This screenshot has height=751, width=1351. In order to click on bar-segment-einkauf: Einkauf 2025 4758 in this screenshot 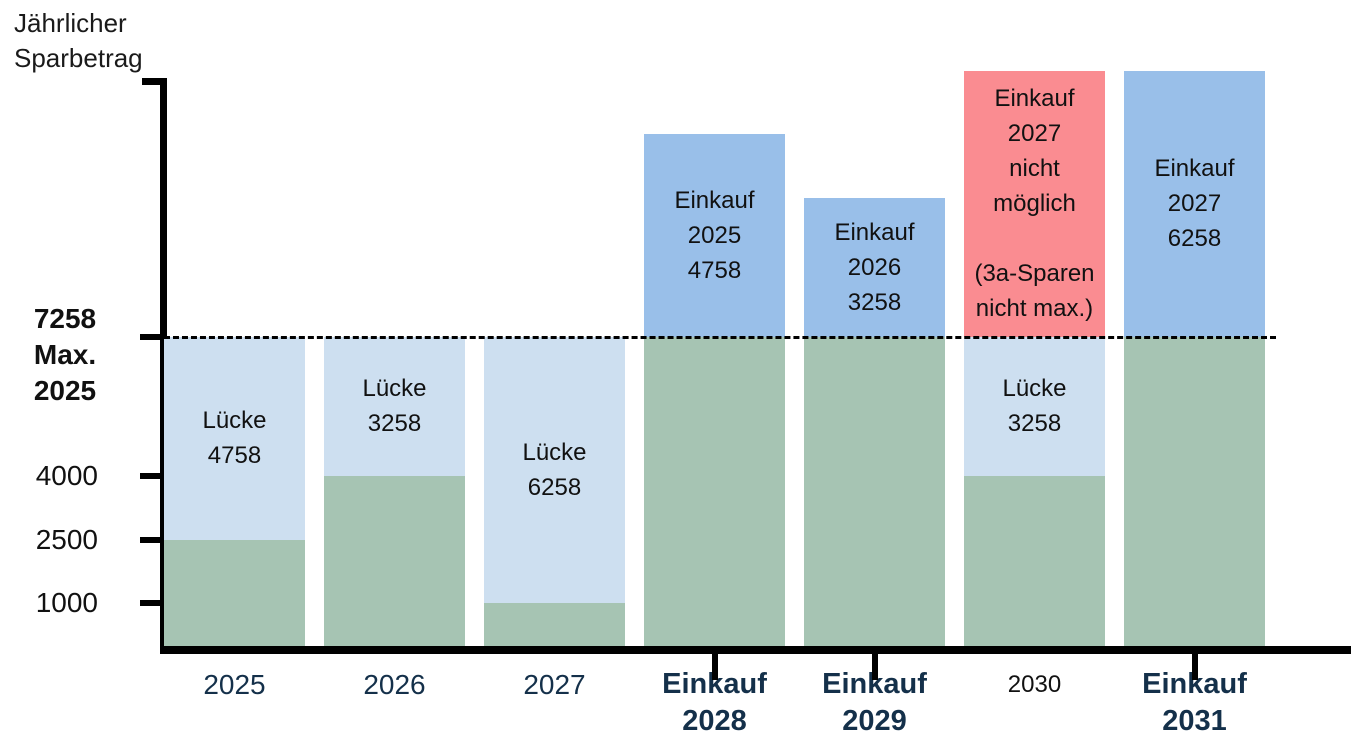, I will do `click(714, 235)`.